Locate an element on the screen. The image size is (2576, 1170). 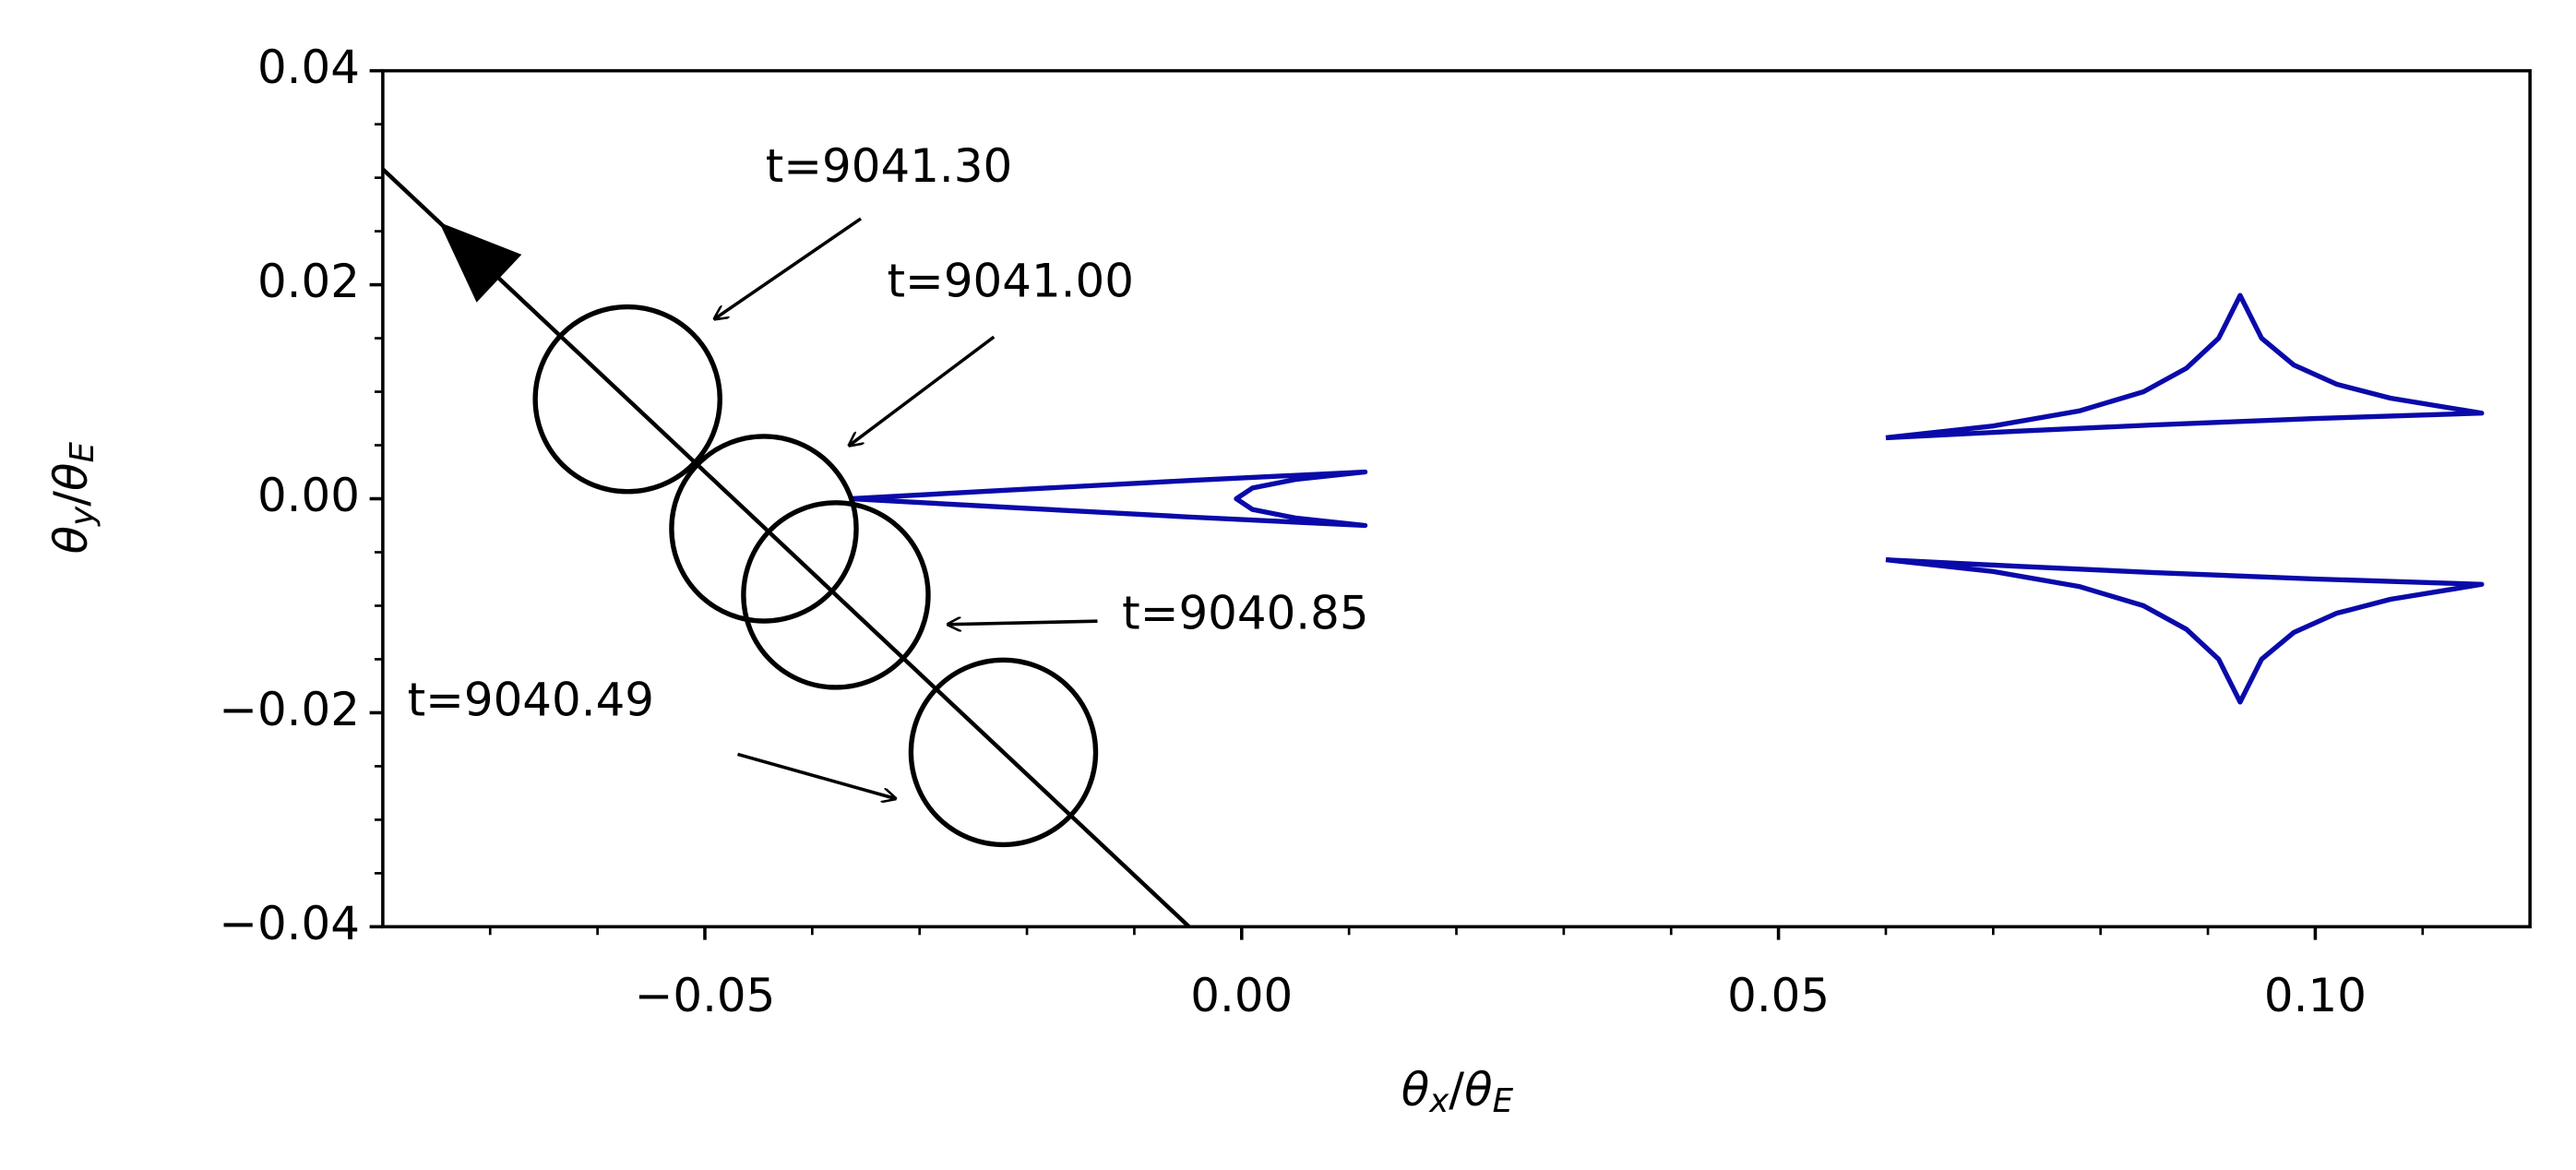
direction-arrow is located at coordinates (480, 262).